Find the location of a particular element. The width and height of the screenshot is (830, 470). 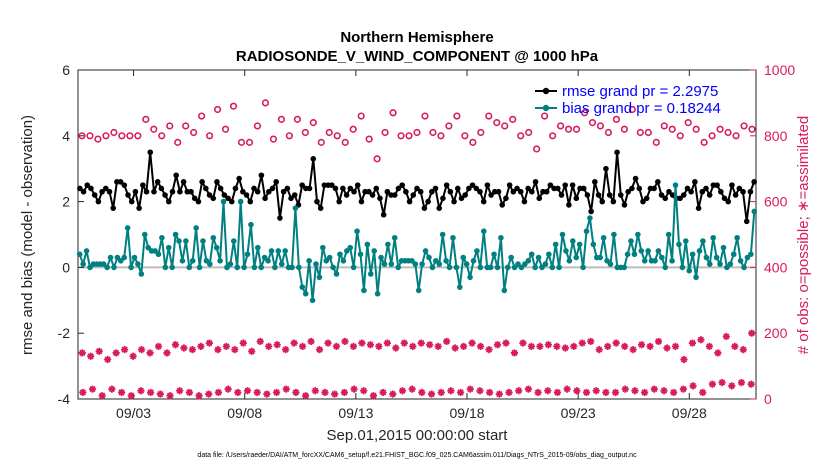

y-right-tick-label: 0 is located at coordinates (768, 399).